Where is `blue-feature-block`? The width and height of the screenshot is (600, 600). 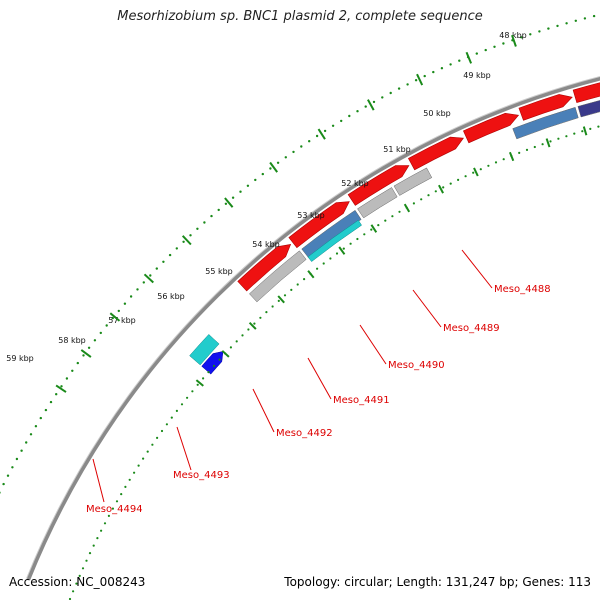 blue-feature-block is located at coordinates (545, 123).